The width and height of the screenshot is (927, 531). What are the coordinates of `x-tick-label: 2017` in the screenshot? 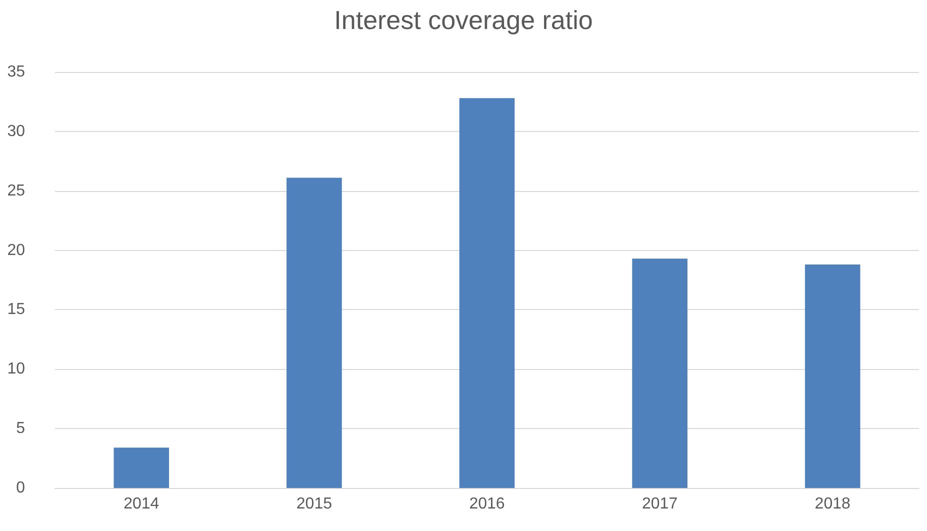 It's located at (660, 504).